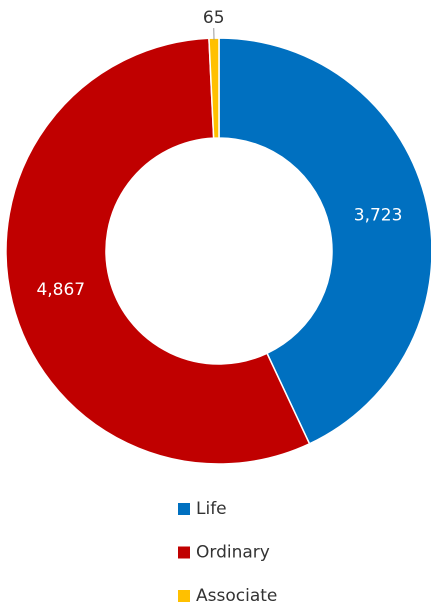  I want to click on data-label: 3,723, so click(378, 216).